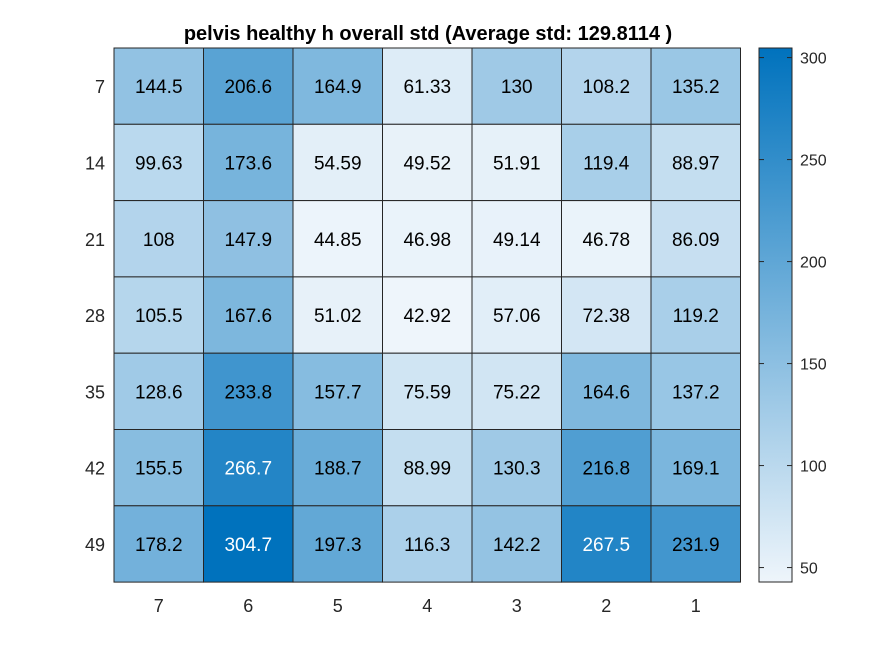  Describe the element at coordinates (338, 606) in the screenshot. I see `x-tick-label: 5` at that location.